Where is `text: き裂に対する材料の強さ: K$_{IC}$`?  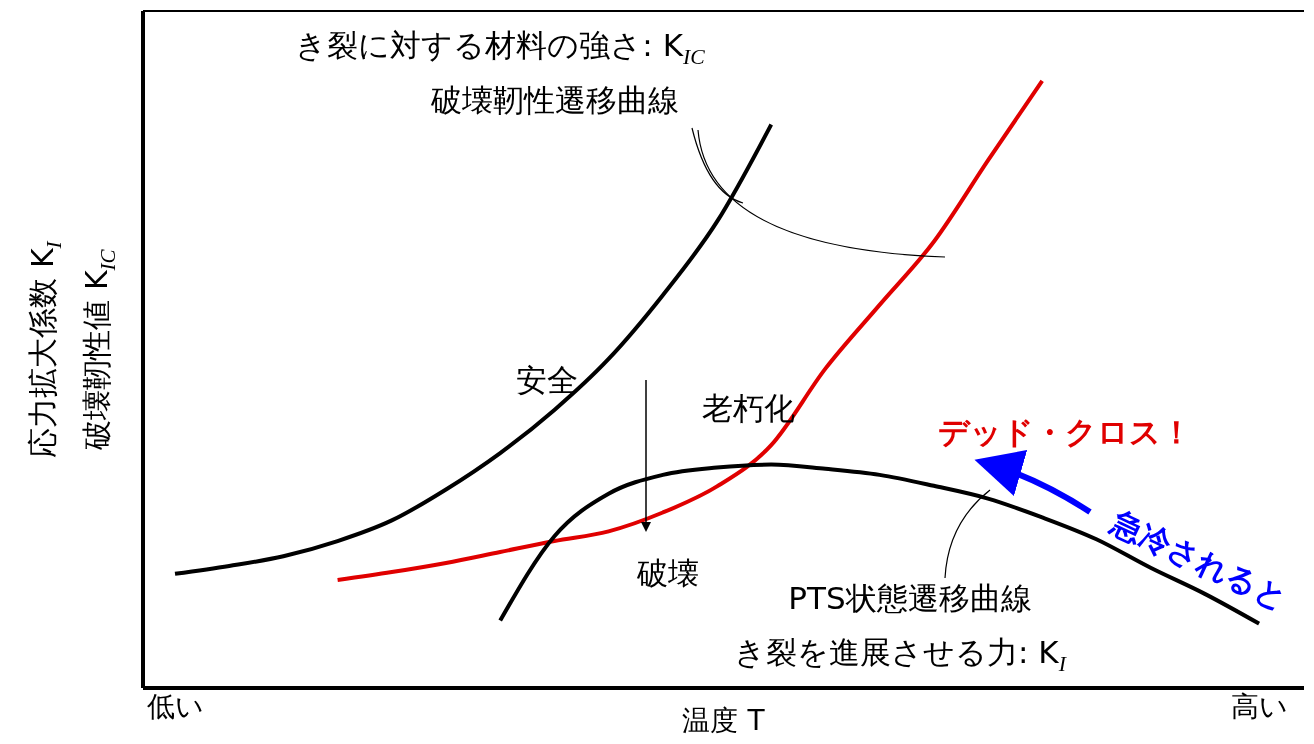 text: き裂に対する材料の強さ: K$_{IC}$ is located at coordinates (500, 48).